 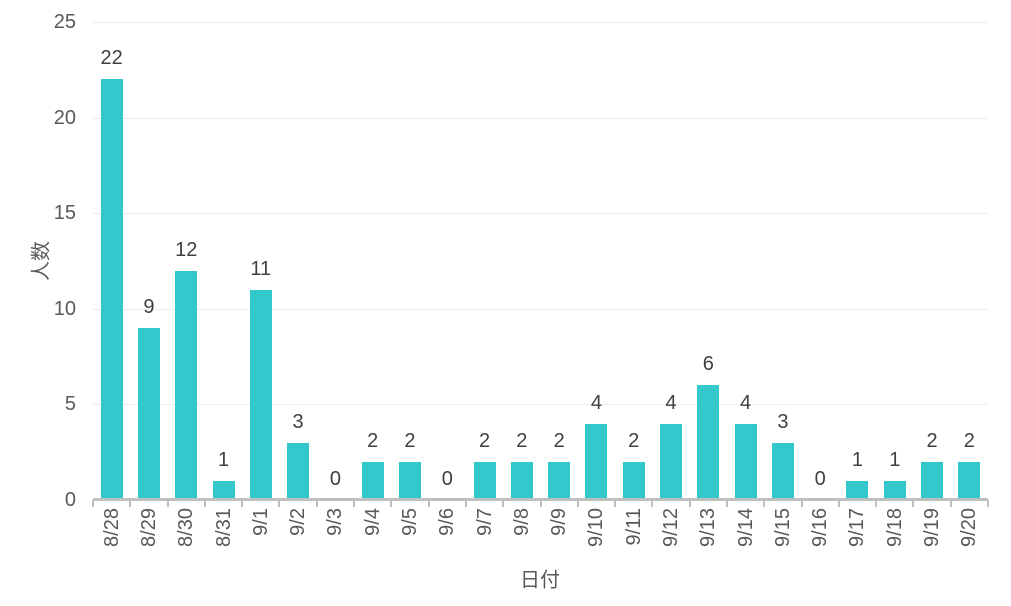 What do you see at coordinates (820, 284) in the screenshot?
I see `bar-slot: 0 9/16` at bounding box center [820, 284].